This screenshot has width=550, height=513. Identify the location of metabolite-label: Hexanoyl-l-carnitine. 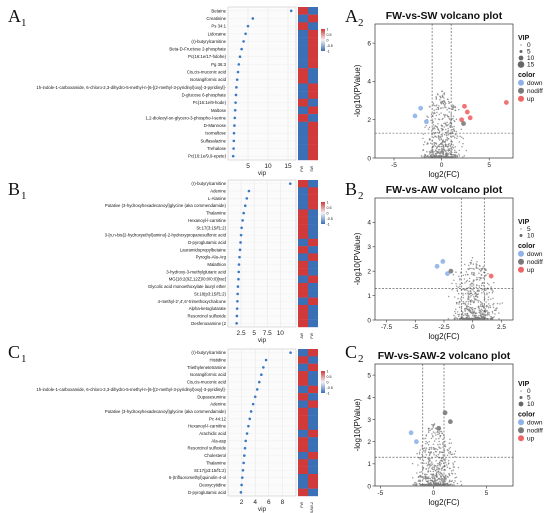
(207, 220).